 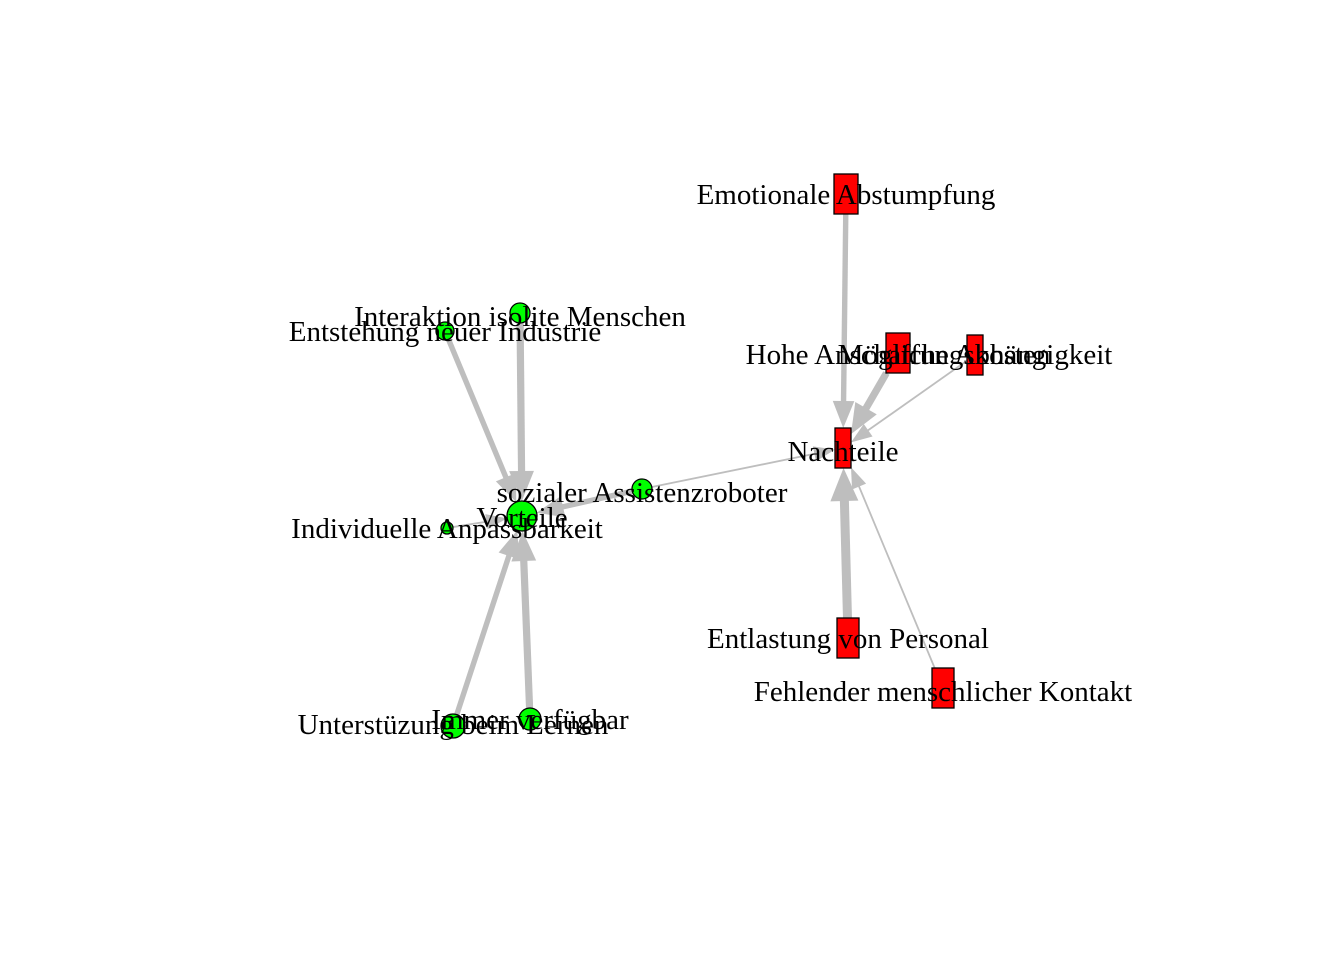 I want to click on edge-entstehung-to-vorteile, so click(x=481, y=420).